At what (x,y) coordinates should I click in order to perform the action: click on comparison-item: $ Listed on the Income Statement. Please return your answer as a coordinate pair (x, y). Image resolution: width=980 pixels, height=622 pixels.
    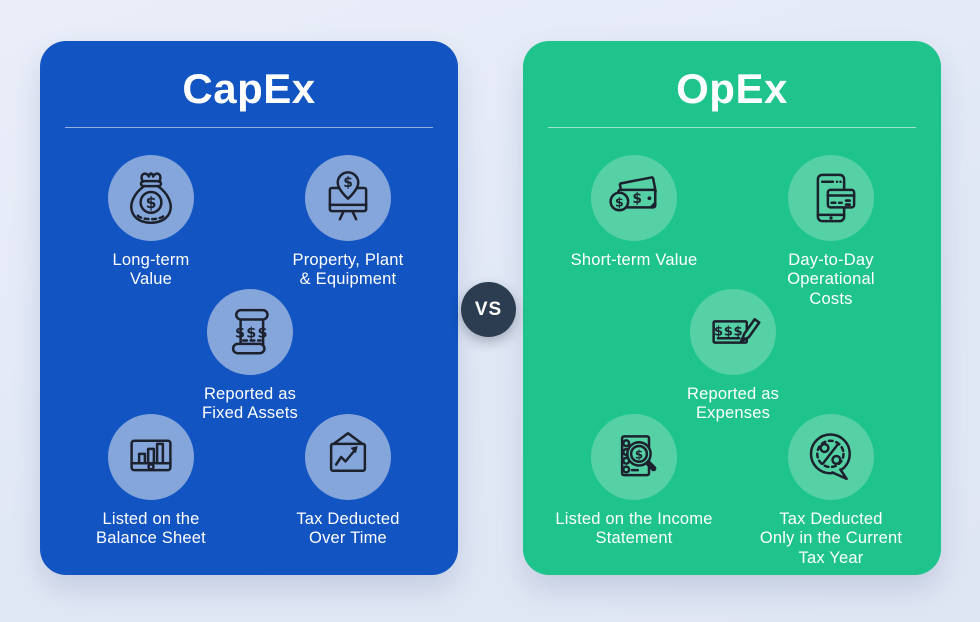
    Looking at the image, I should click on (634, 481).